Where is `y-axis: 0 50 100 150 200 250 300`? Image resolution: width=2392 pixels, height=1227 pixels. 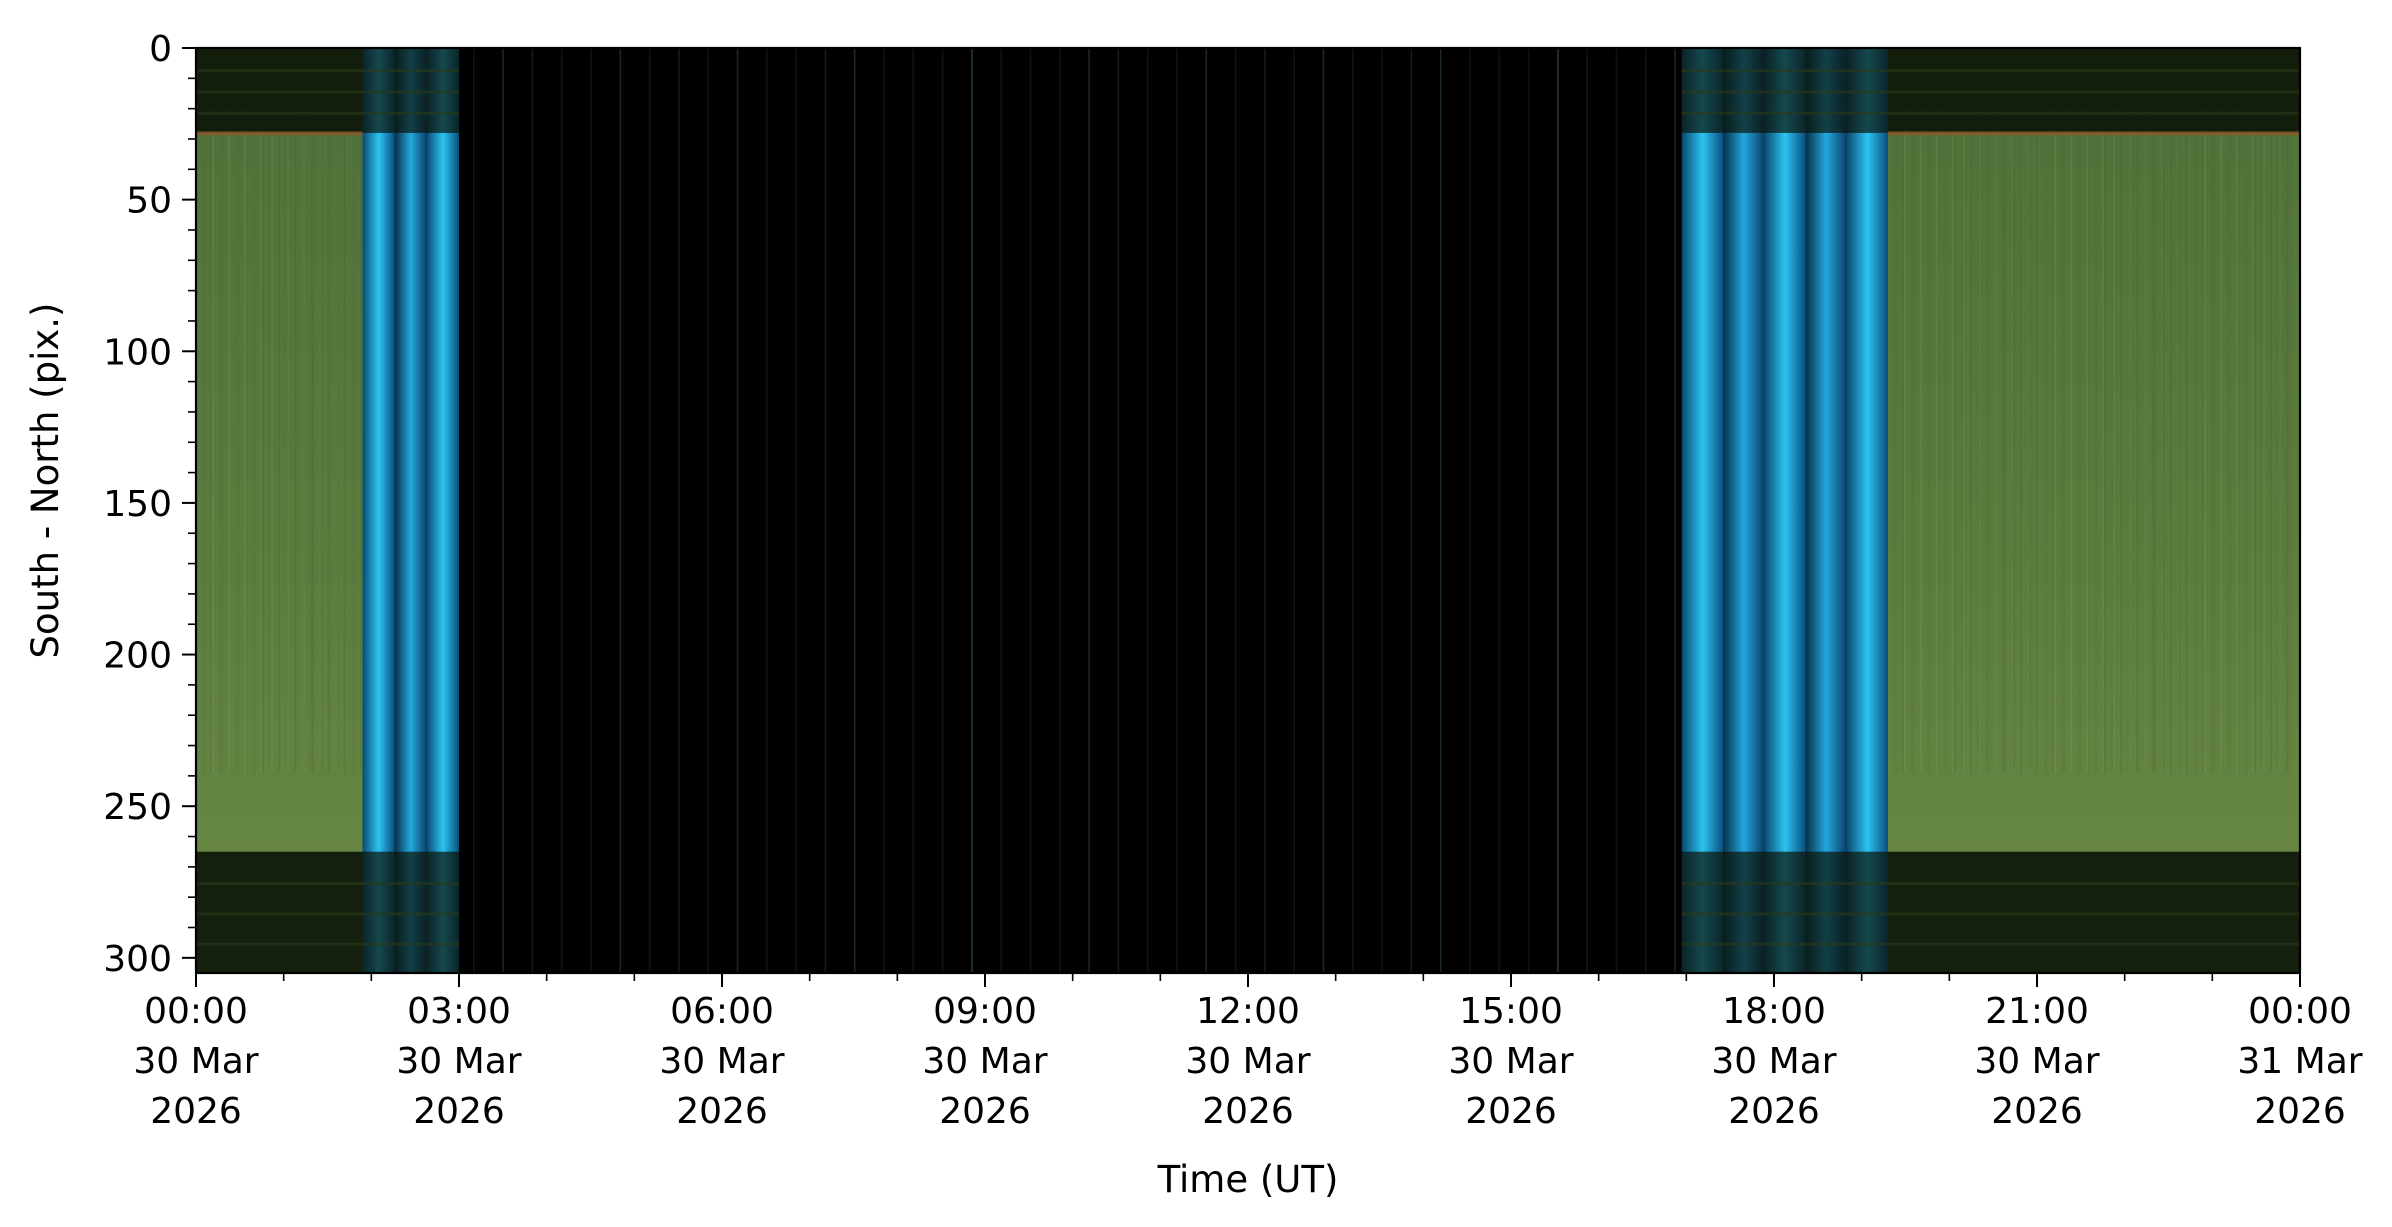
y-axis: 0 50 100 150 200 250 300 is located at coordinates (149, 504).